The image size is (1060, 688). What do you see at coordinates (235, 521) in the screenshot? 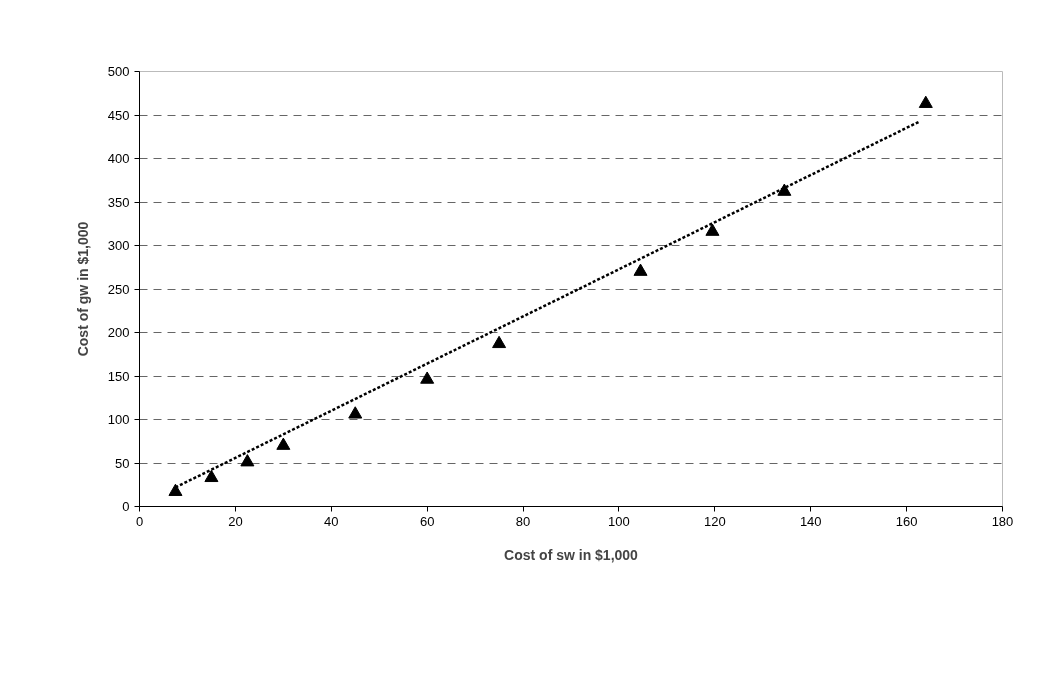
I see `x-tick-label: 20` at bounding box center [235, 521].